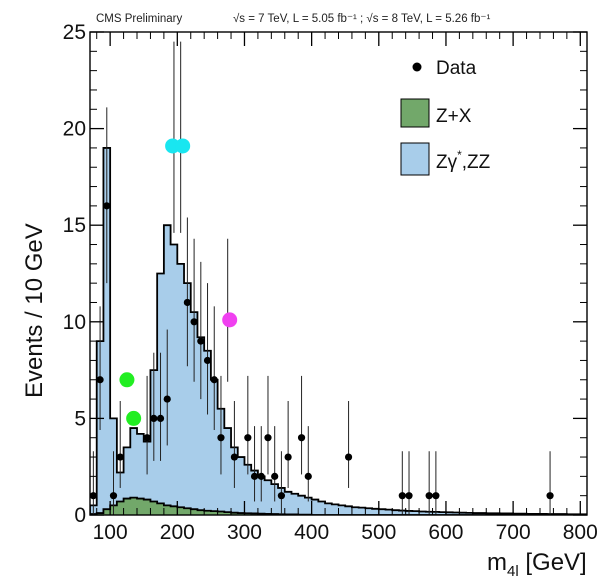 The width and height of the screenshot is (603, 582). I want to click on x-tick-label: 800, so click(580, 532).